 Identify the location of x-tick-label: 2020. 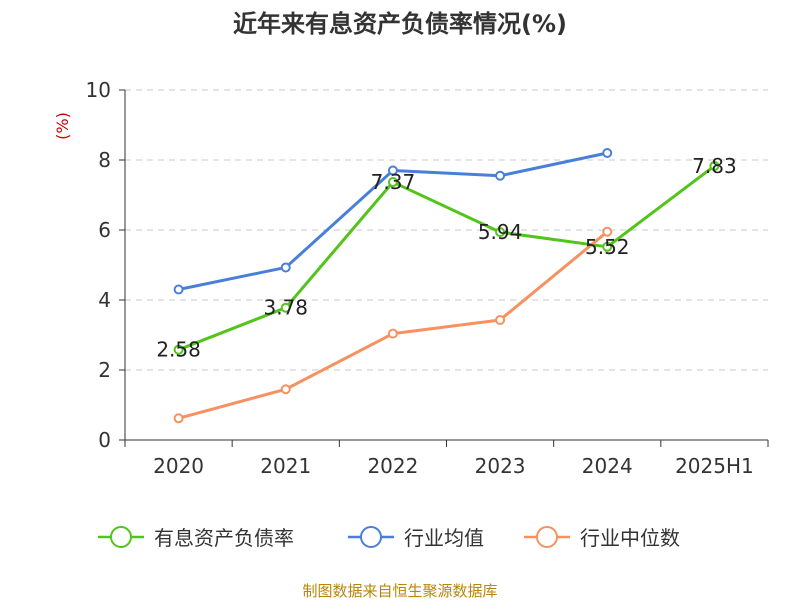
(178, 466).